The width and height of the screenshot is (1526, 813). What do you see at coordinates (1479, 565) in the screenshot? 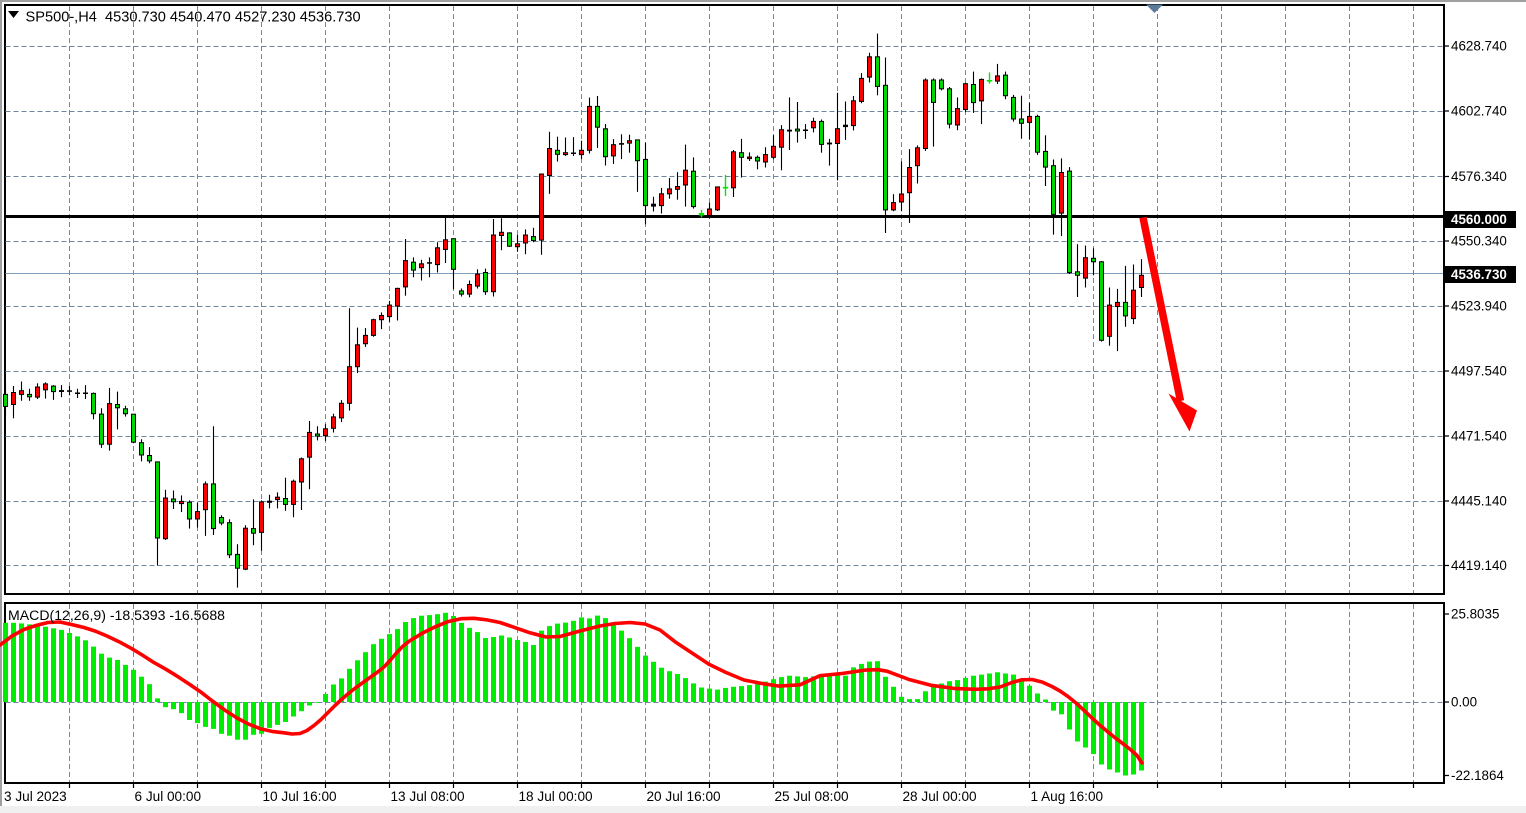
I see `svg-text: 4419.140` at bounding box center [1479, 565].